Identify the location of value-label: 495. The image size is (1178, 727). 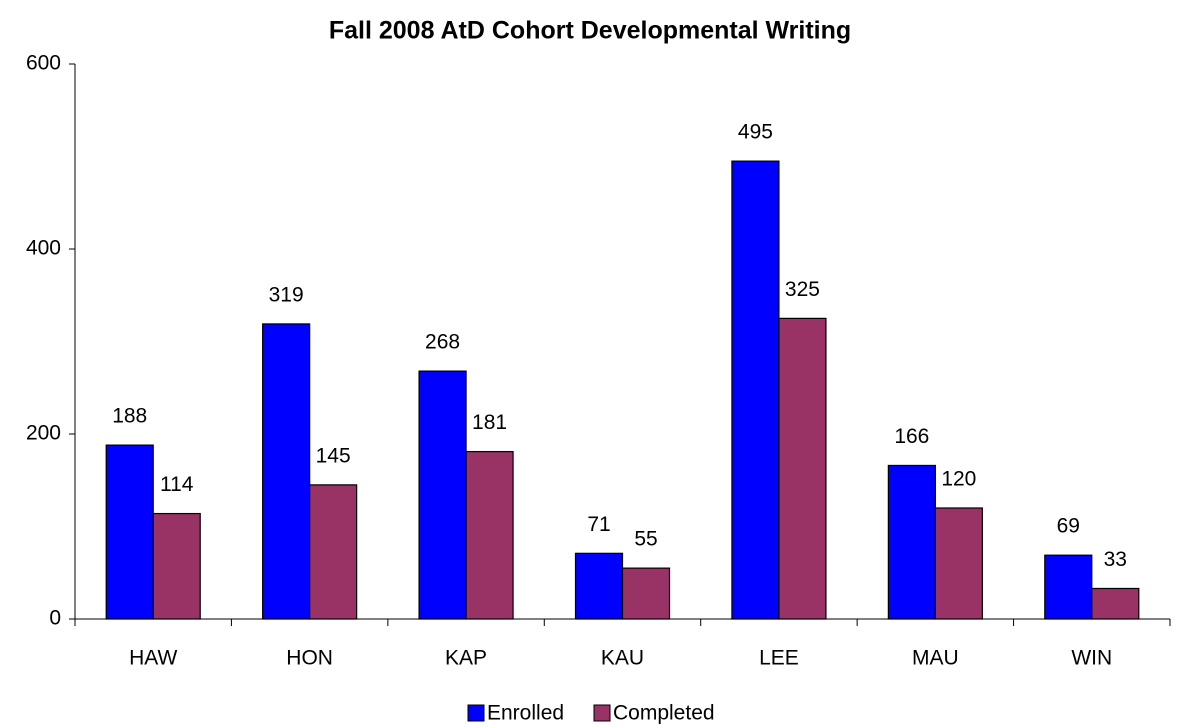
(755, 132).